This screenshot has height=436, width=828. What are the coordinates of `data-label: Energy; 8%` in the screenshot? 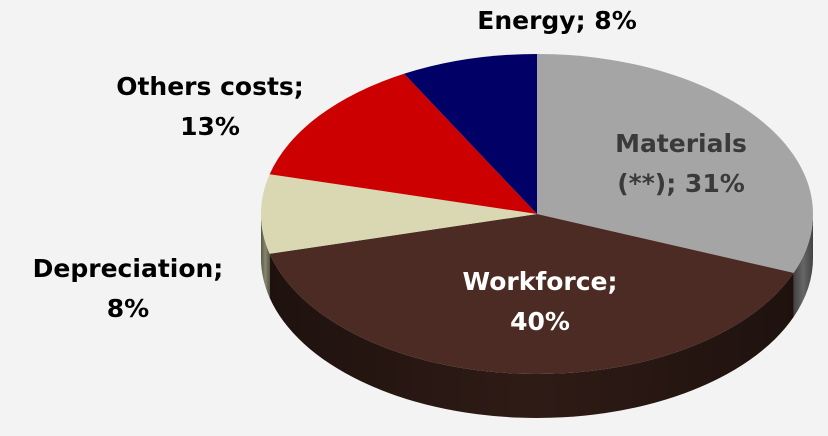 It's located at (557, 20).